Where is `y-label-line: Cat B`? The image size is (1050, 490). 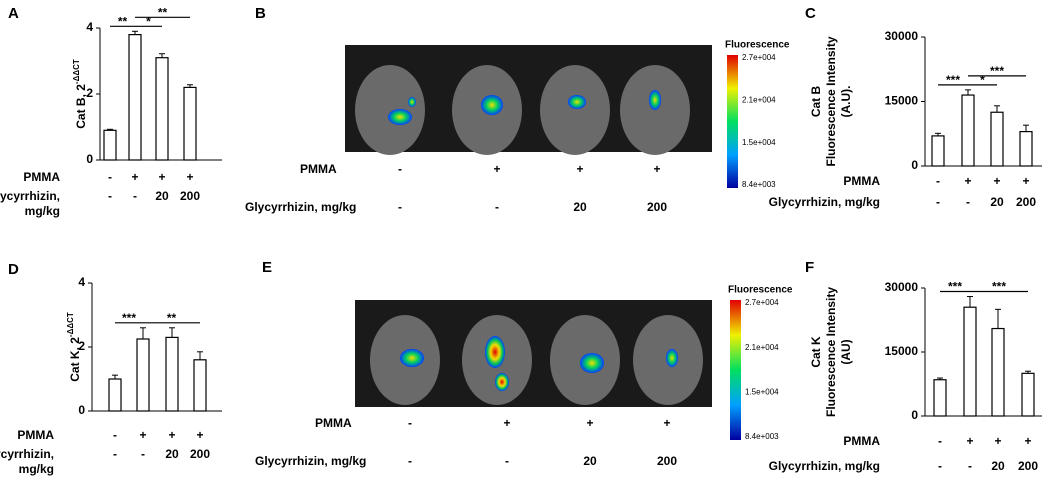
y-label-line: Cat B is located at coordinates (816, 102).